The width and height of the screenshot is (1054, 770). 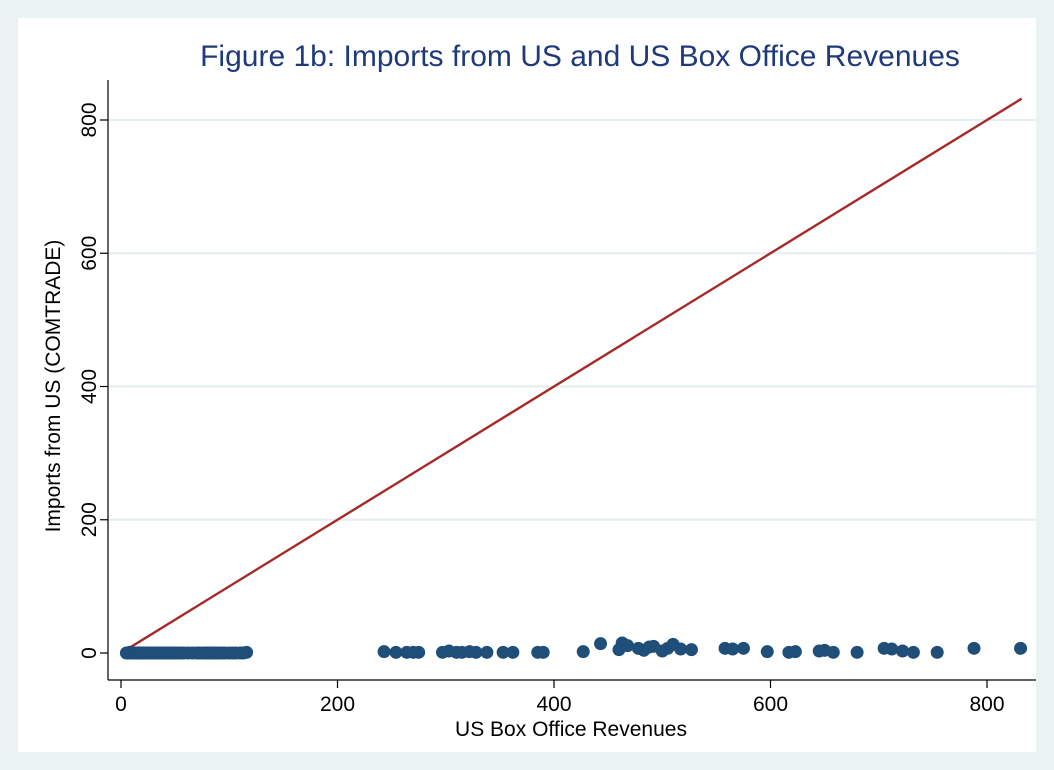 I want to click on y-tick-label: 800, so click(x=89, y=119).